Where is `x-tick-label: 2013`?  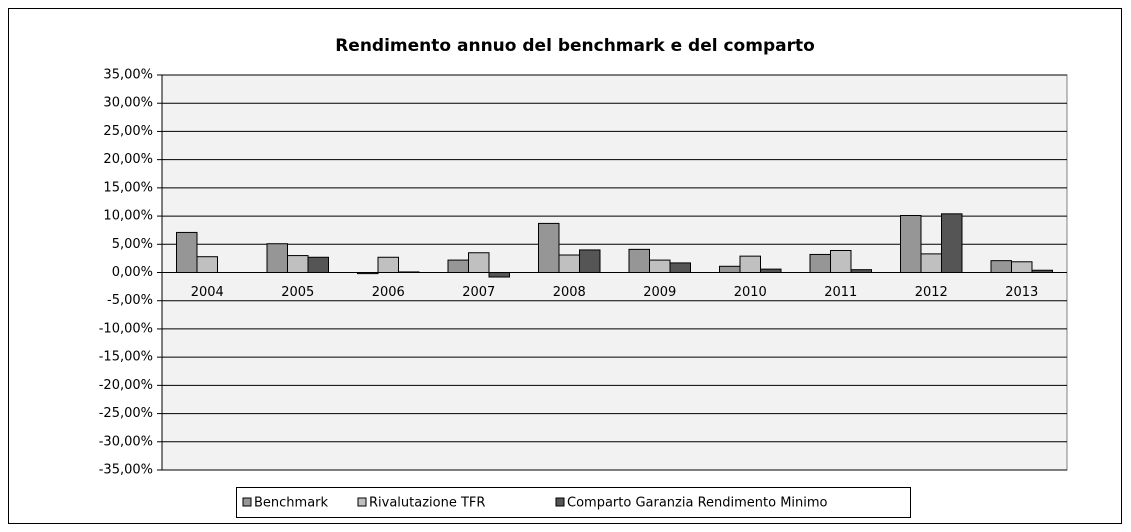
x-tick-label: 2013 is located at coordinates (1021, 292).